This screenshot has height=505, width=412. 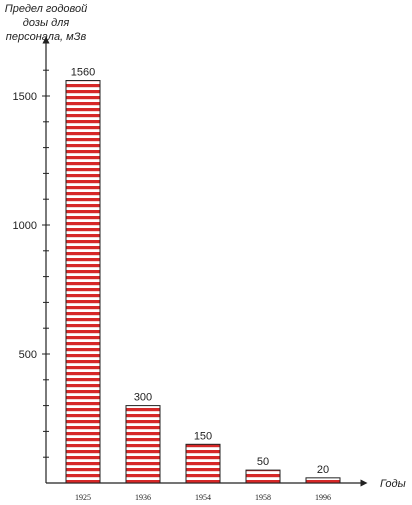 What do you see at coordinates (203, 463) in the screenshot?
I see `bar-1954` at bounding box center [203, 463].